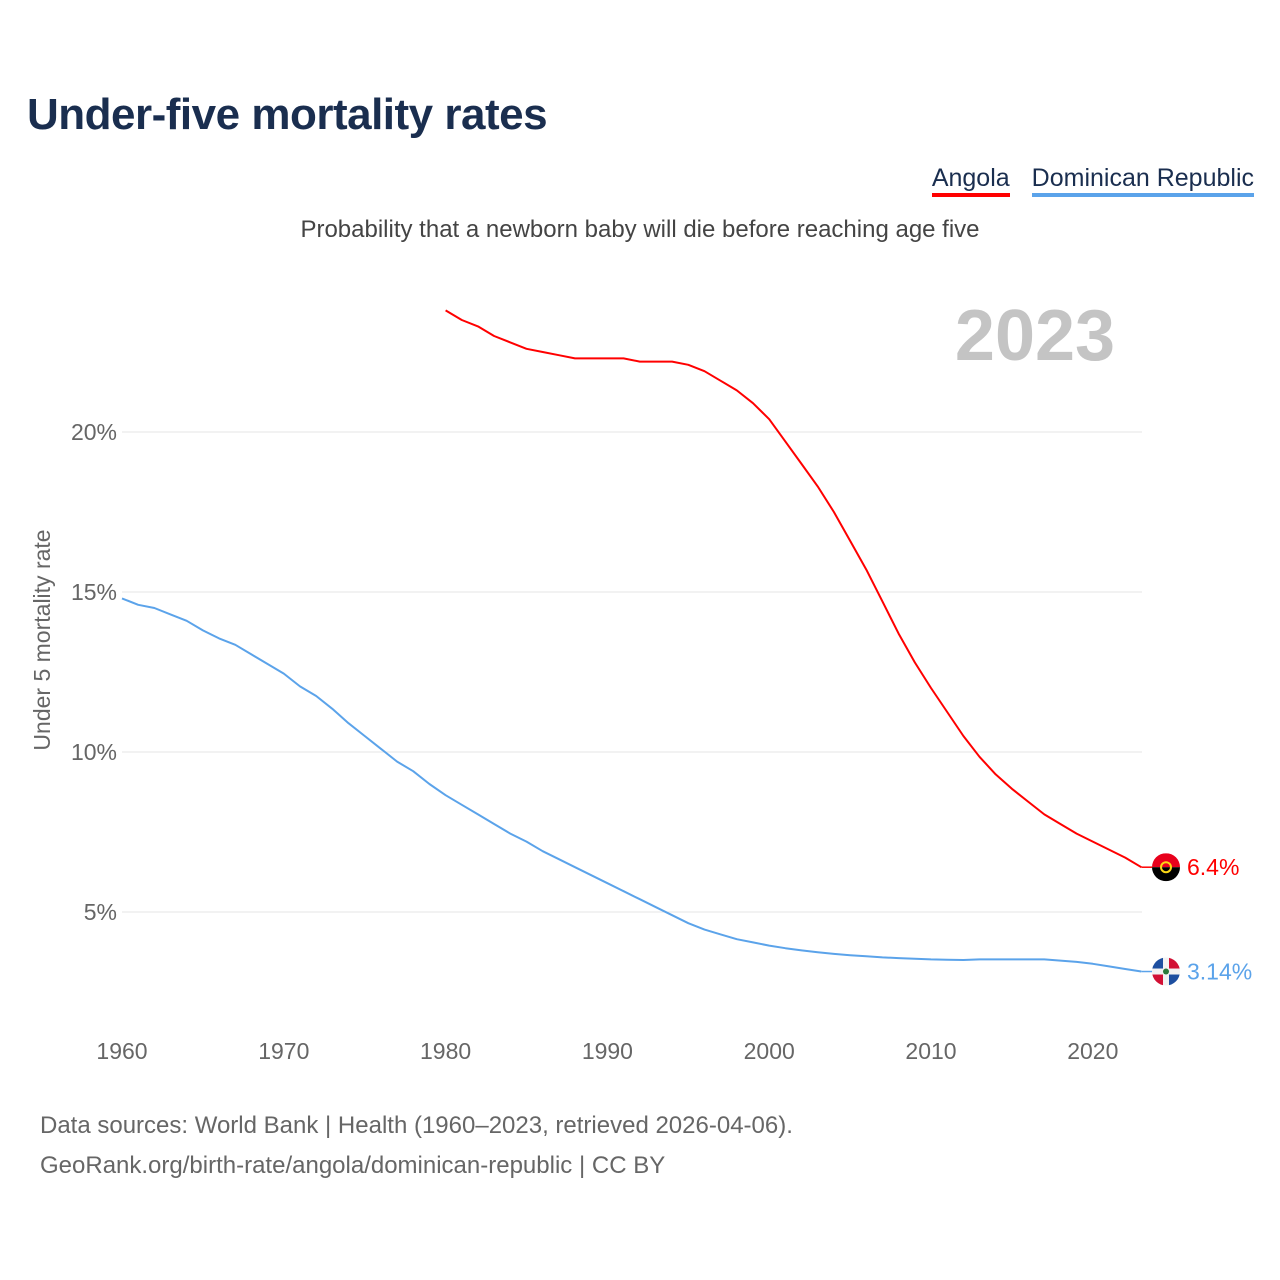 The height and width of the screenshot is (1280, 1280). I want to click on x-tick-label: 2020, so click(1092, 1051).